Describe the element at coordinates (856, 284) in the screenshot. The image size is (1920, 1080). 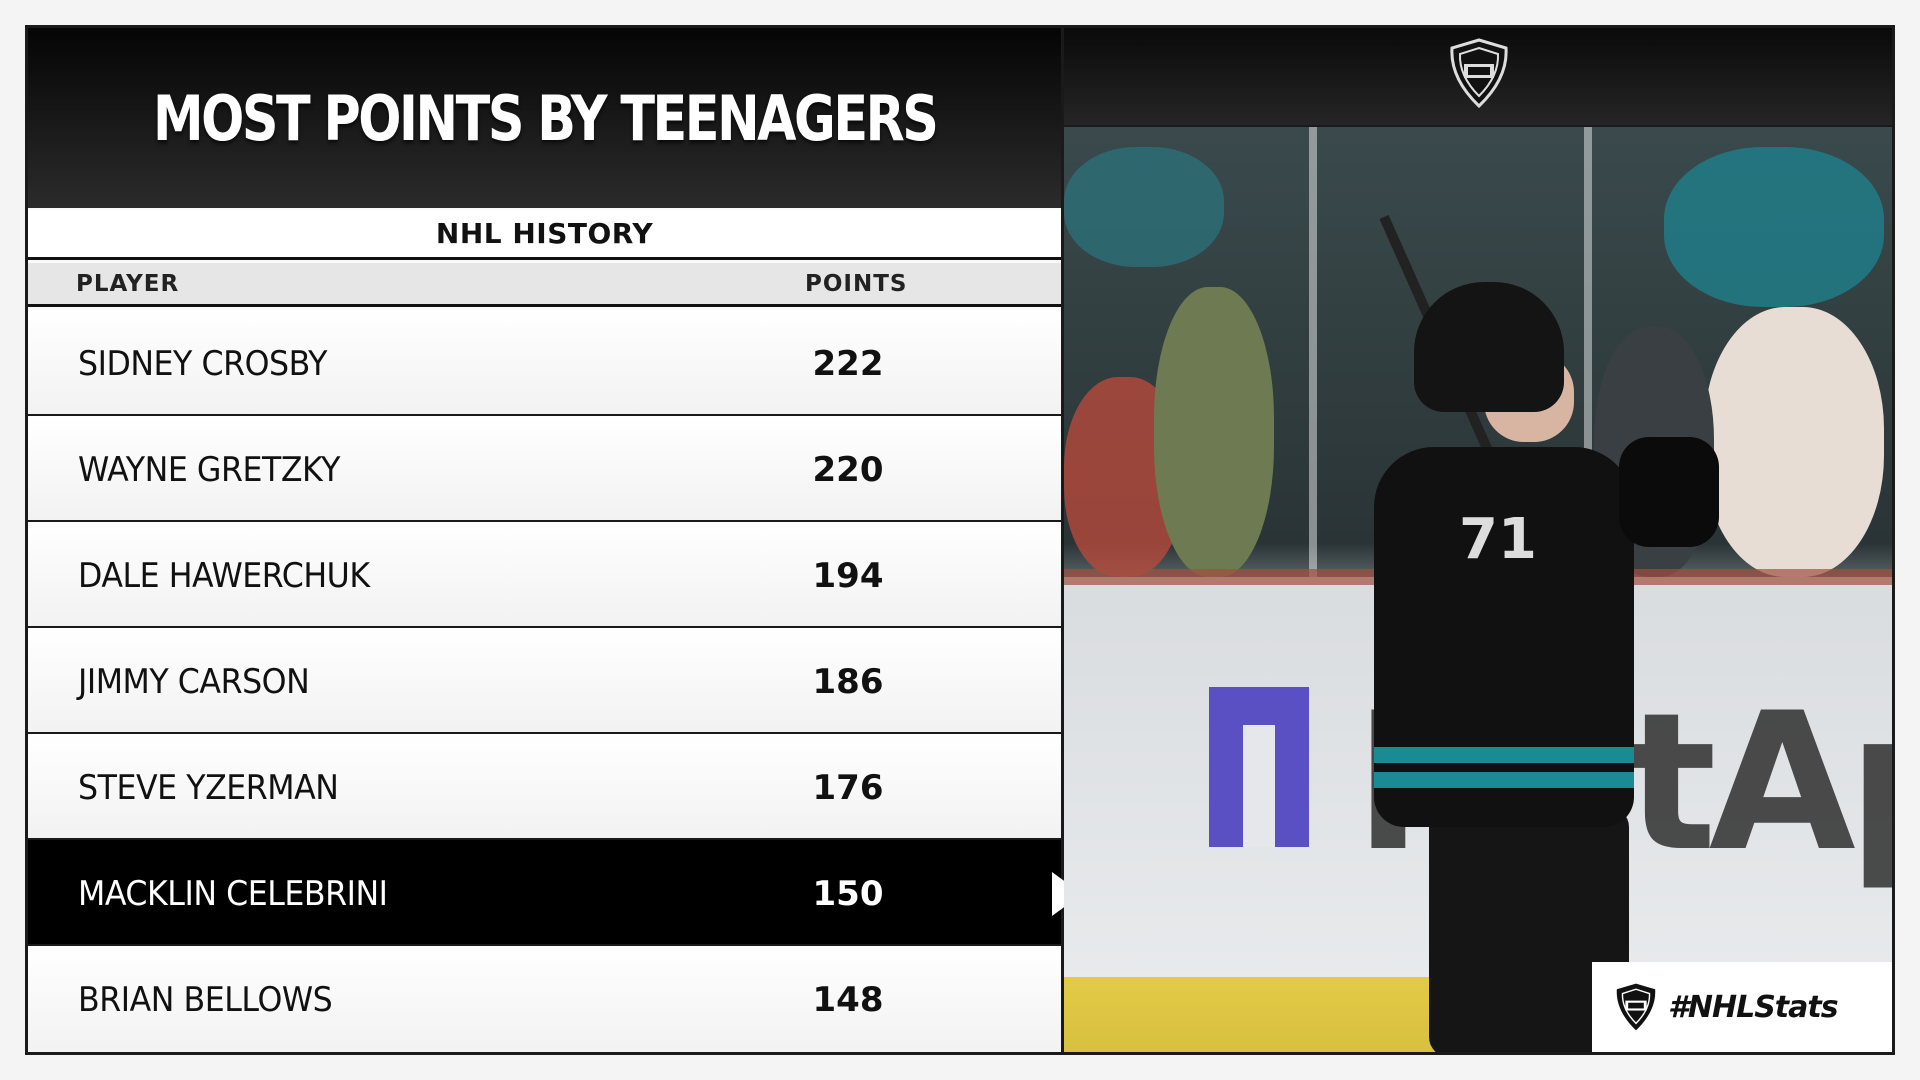
I see `column-header-points: POINTS` at that location.